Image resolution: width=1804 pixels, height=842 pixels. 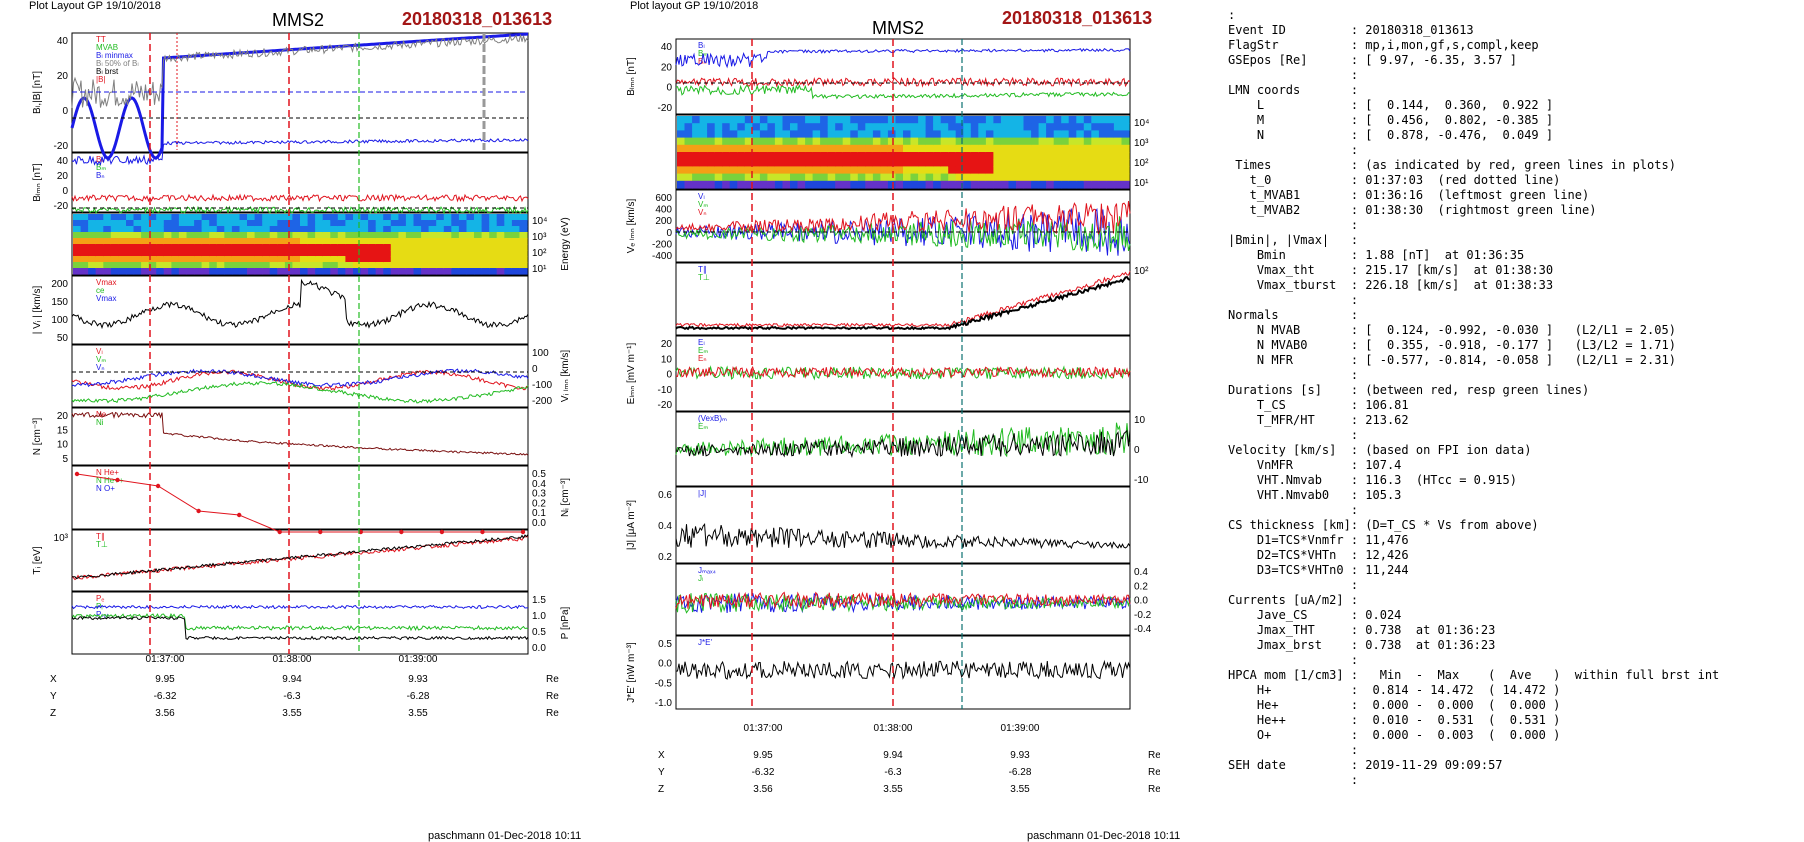 I want to click on je-line, so click(x=903, y=669).